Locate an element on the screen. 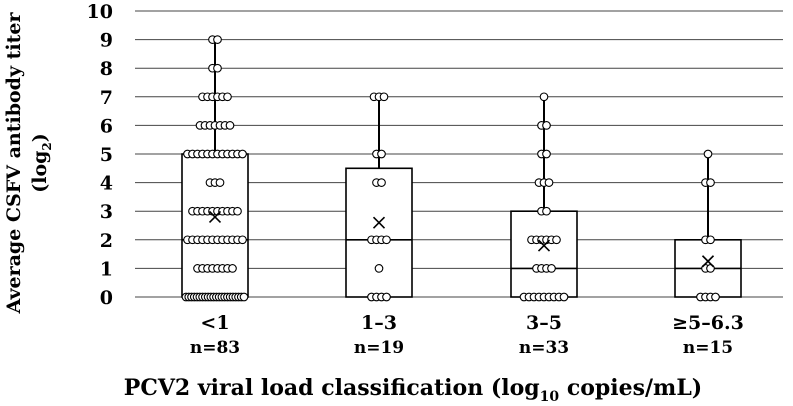 Image resolution: width=793 pixels, height=406 pixels. y-axis-unit: (log2) is located at coordinates (41, 163).